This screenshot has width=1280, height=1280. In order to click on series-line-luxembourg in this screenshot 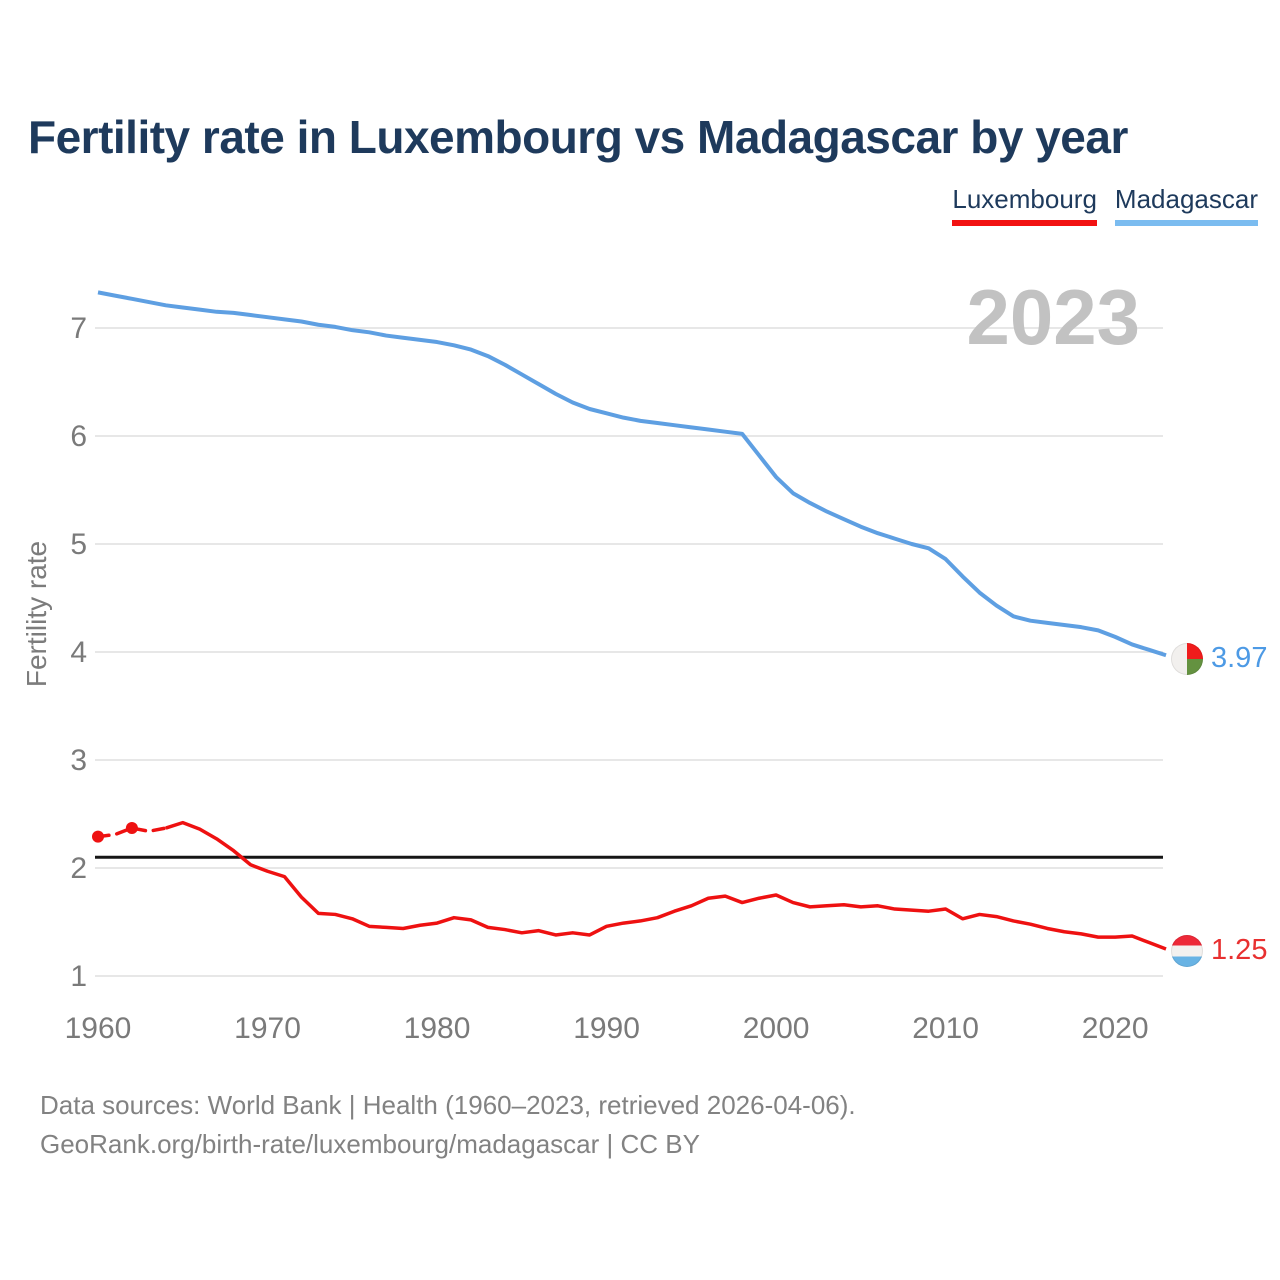, I will do `click(666, 885)`.